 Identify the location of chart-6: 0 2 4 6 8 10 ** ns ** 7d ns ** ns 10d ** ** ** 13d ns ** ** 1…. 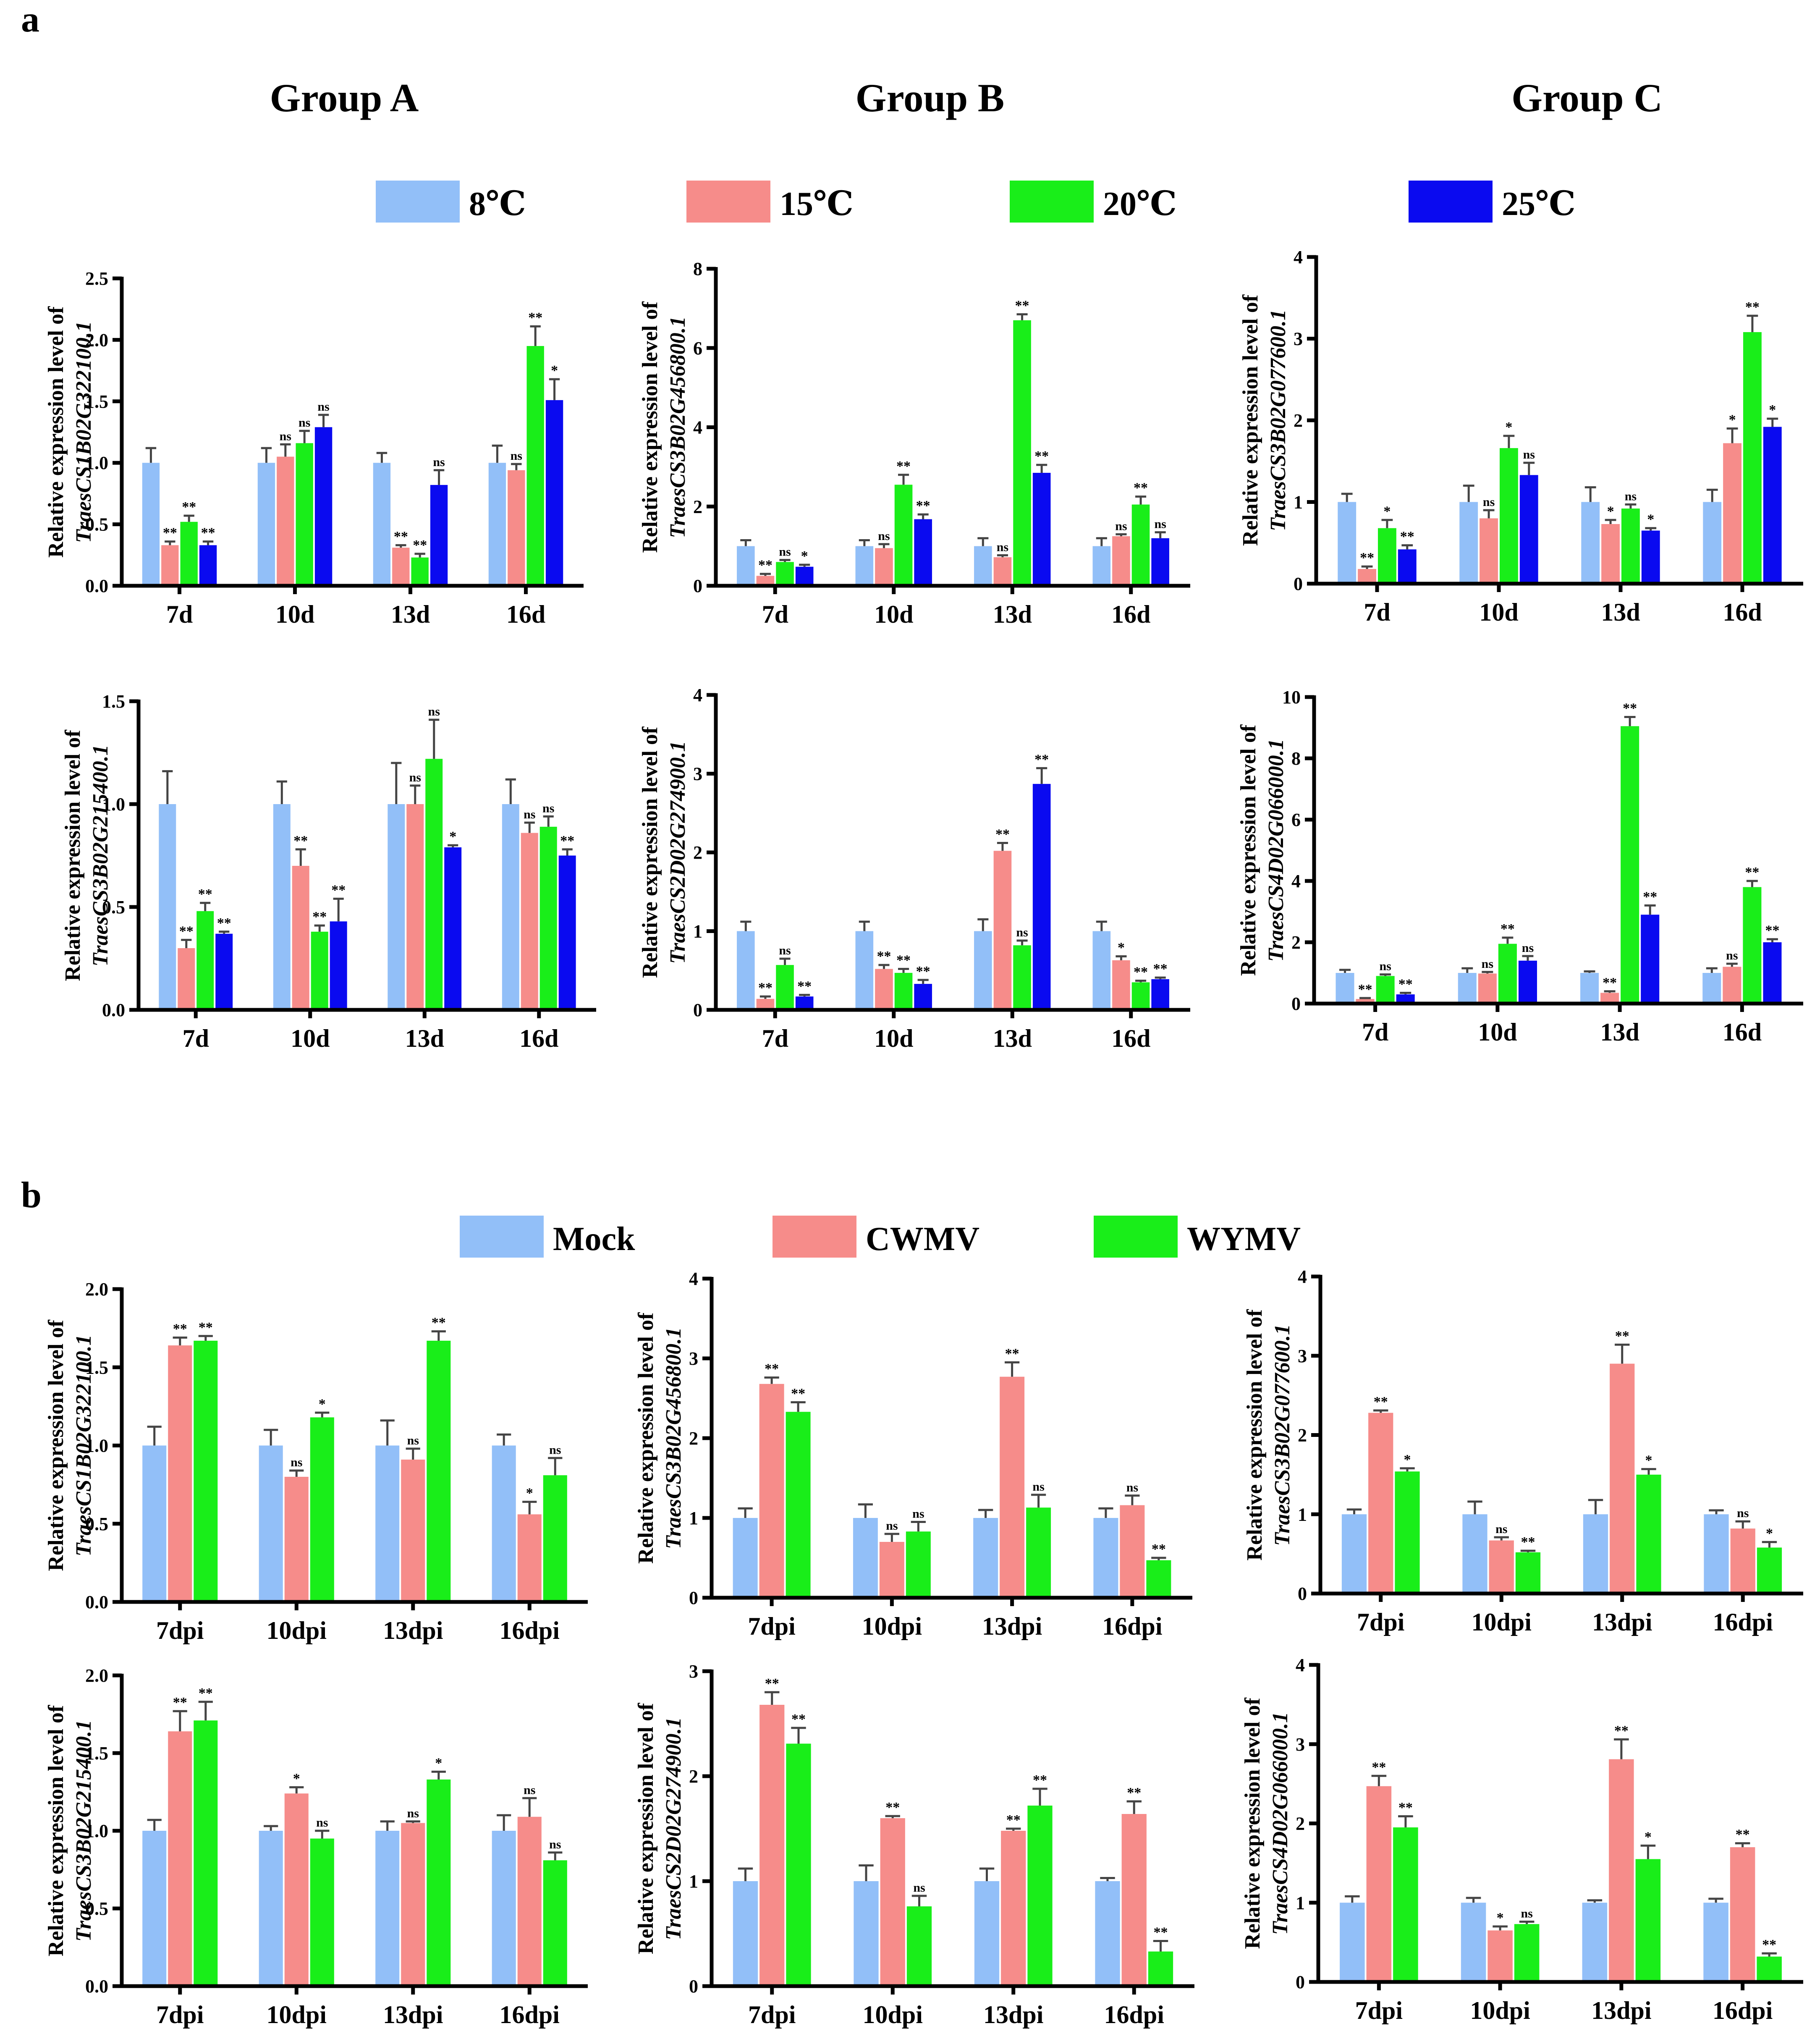
(1519, 866).